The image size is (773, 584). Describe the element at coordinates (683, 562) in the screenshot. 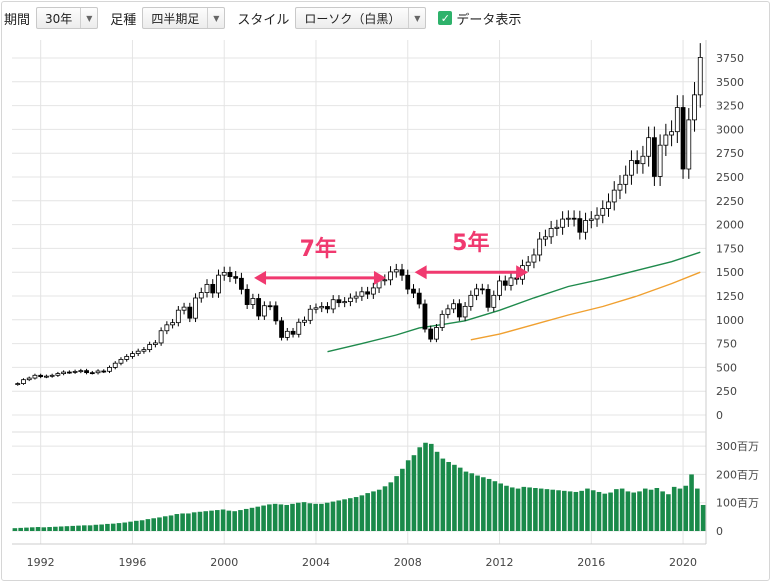

I see `year-tick-label: 2020` at that location.